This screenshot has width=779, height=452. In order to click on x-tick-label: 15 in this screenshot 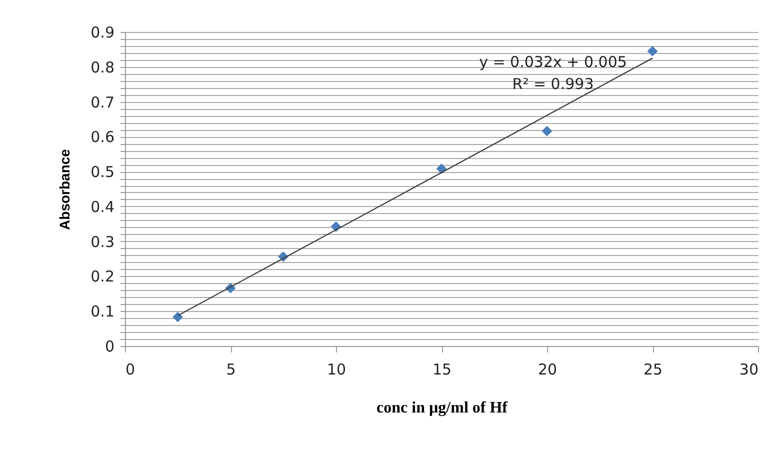, I will do `click(442, 369)`.